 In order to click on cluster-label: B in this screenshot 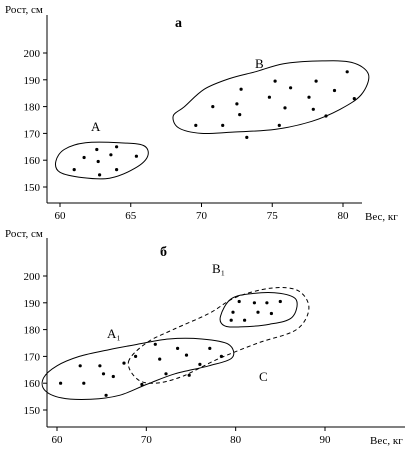, I will do `click(259, 63)`.